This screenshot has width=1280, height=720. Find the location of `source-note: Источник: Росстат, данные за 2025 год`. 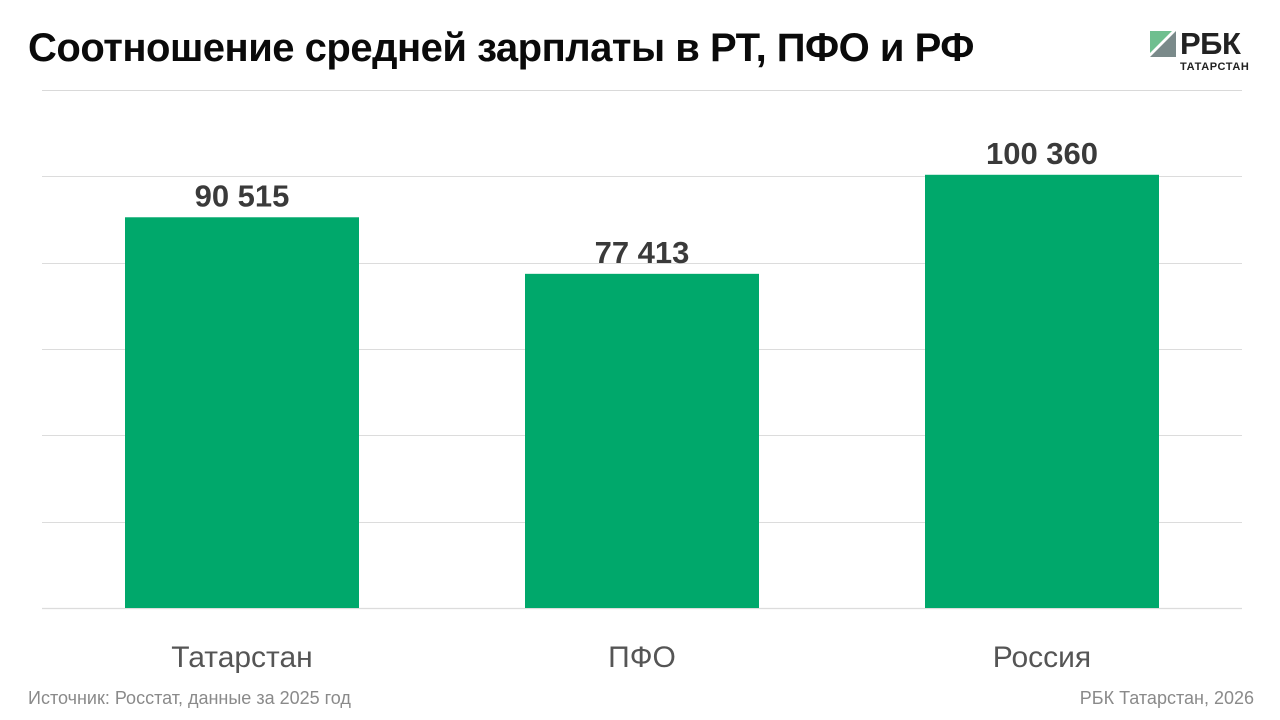

source-note: Источник: Росстат, данные за 2025 год is located at coordinates (189, 698).